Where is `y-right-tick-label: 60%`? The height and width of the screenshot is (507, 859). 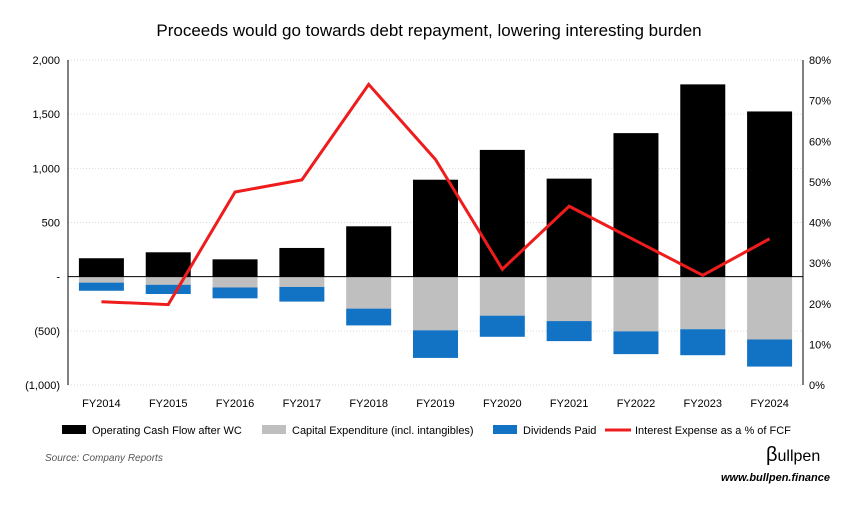 y-right-tick-label: 60% is located at coordinates (820, 142).